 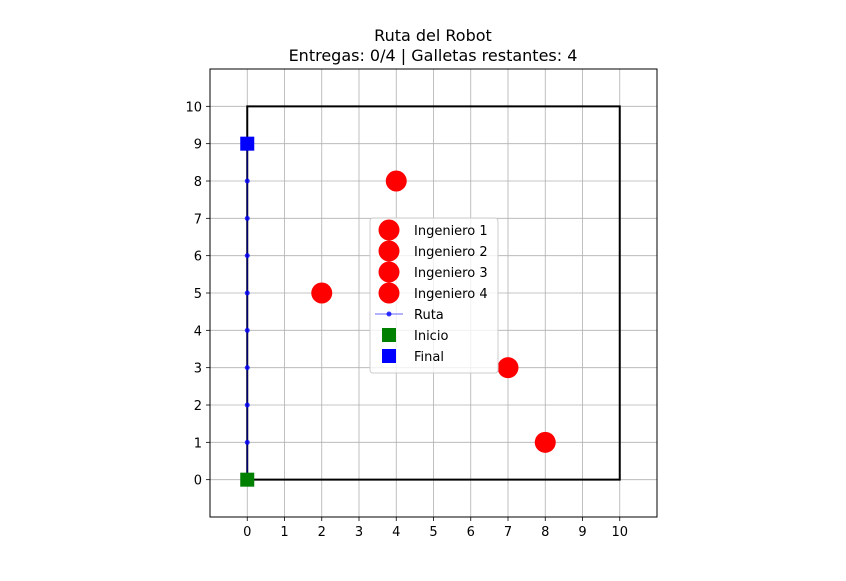 What do you see at coordinates (451, 252) in the screenshot?
I see `legend-label-ingeniero-2: Ingeniero 2` at bounding box center [451, 252].